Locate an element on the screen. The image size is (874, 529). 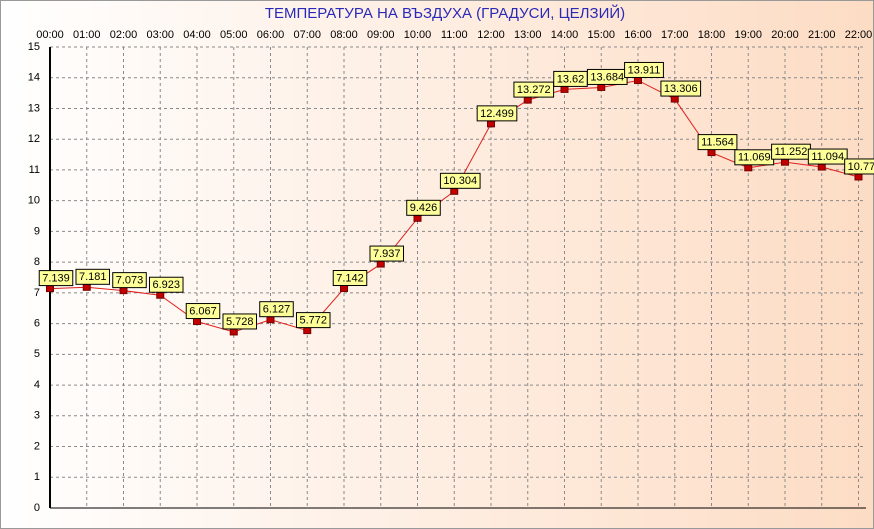
data-label-text: 7.937 is located at coordinates (387, 254).